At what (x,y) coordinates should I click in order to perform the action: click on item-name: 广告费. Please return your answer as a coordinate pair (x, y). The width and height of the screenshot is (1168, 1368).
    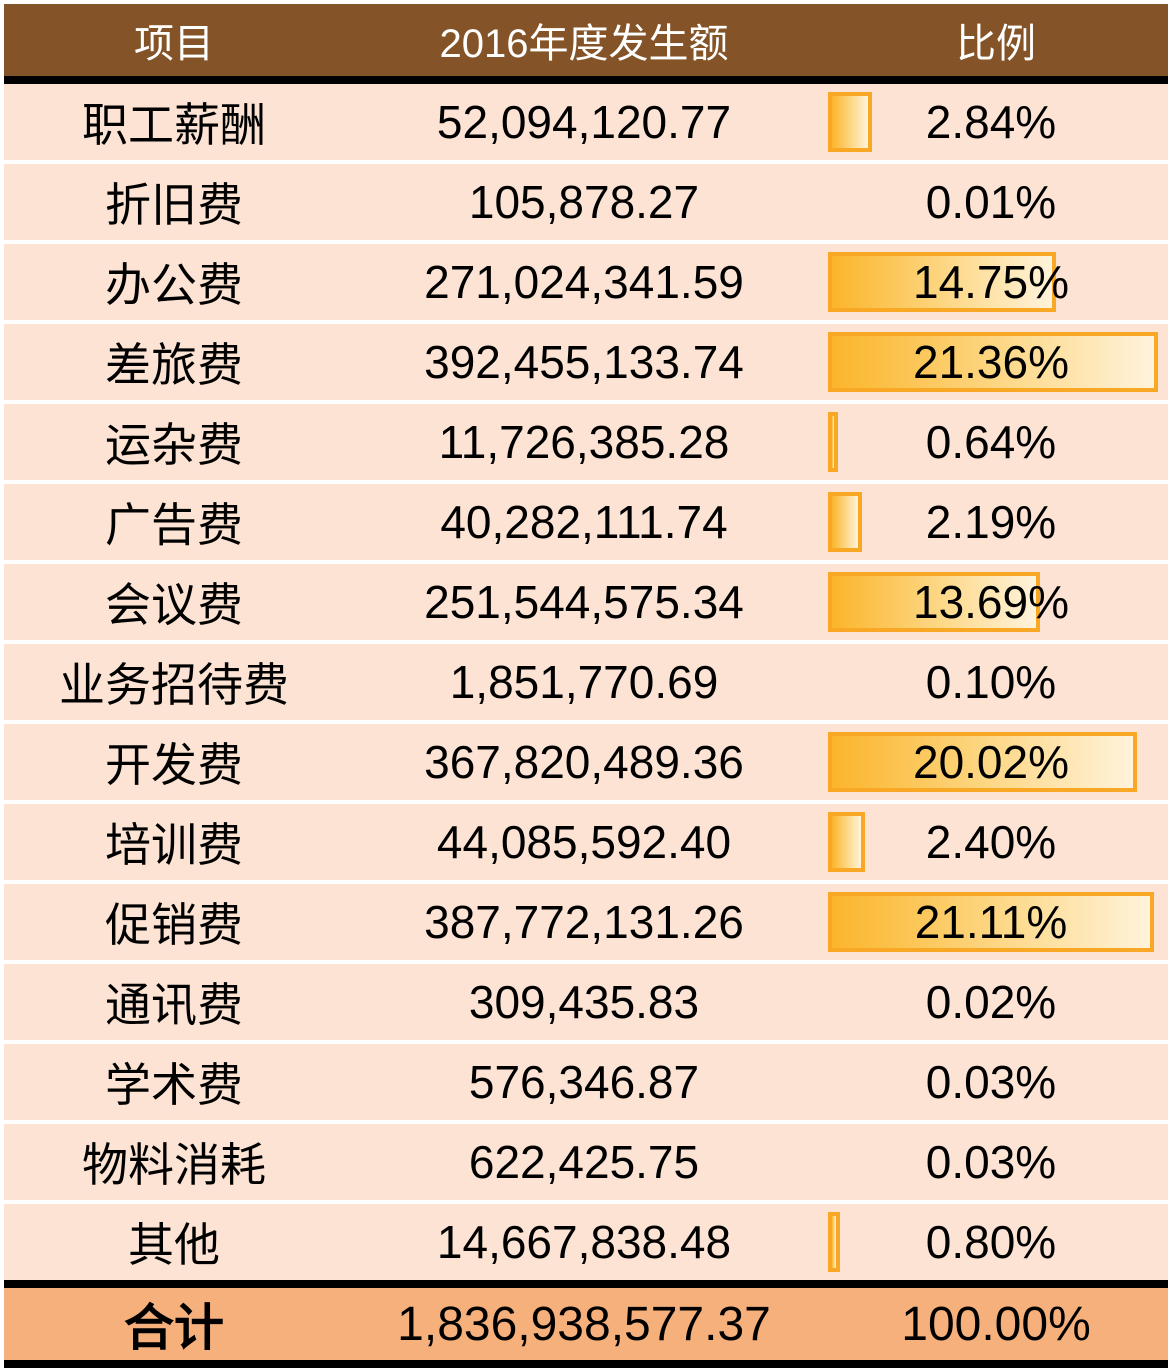
    Looking at the image, I should click on (174, 525).